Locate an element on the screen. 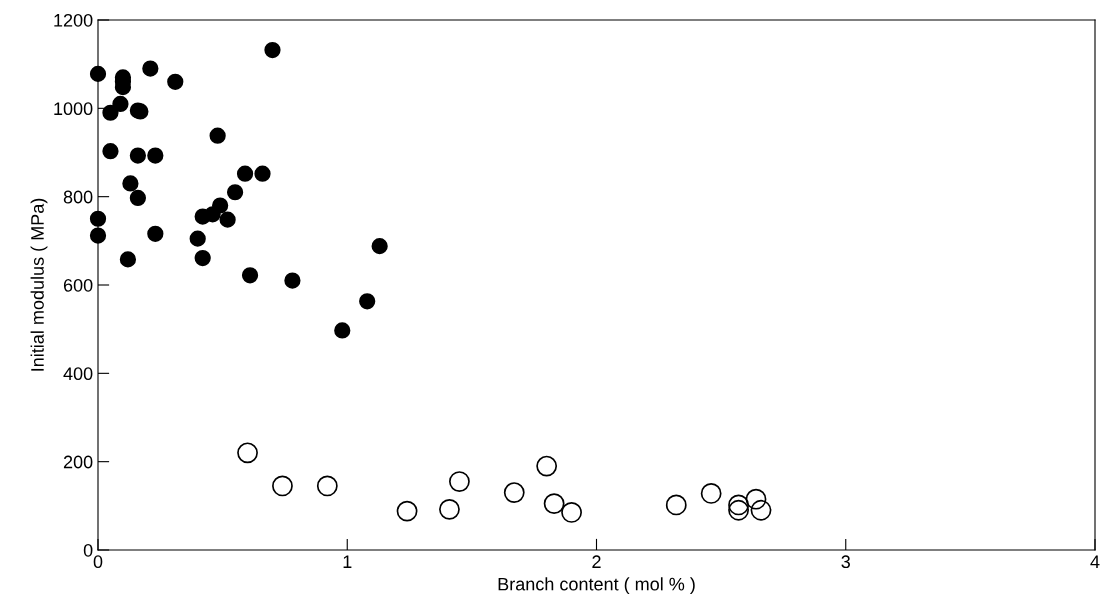  x-tick-label: 4 is located at coordinates (1095, 561).